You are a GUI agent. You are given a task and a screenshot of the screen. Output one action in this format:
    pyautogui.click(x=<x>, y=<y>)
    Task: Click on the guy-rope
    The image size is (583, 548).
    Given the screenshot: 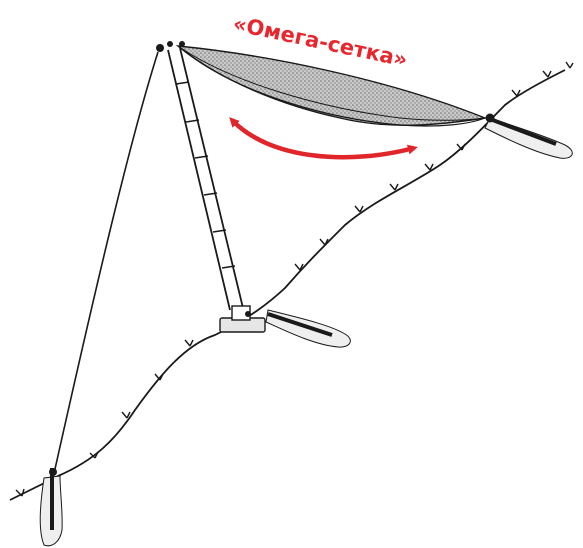 What is the action you would take?
    pyautogui.click(x=105, y=265)
    